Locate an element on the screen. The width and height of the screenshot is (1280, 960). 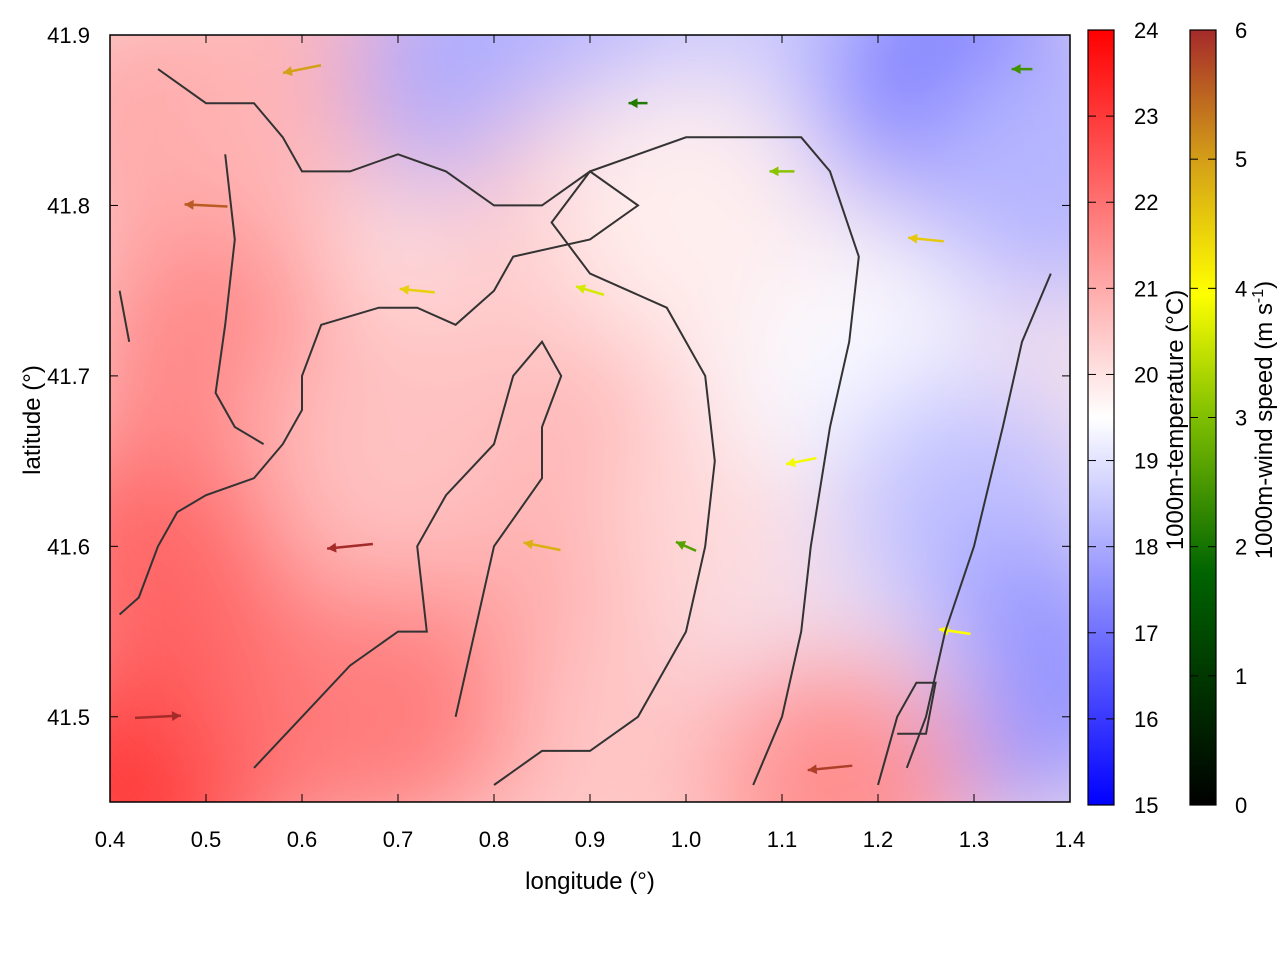
x-tick-label: 1.4 is located at coordinates (1070, 839).